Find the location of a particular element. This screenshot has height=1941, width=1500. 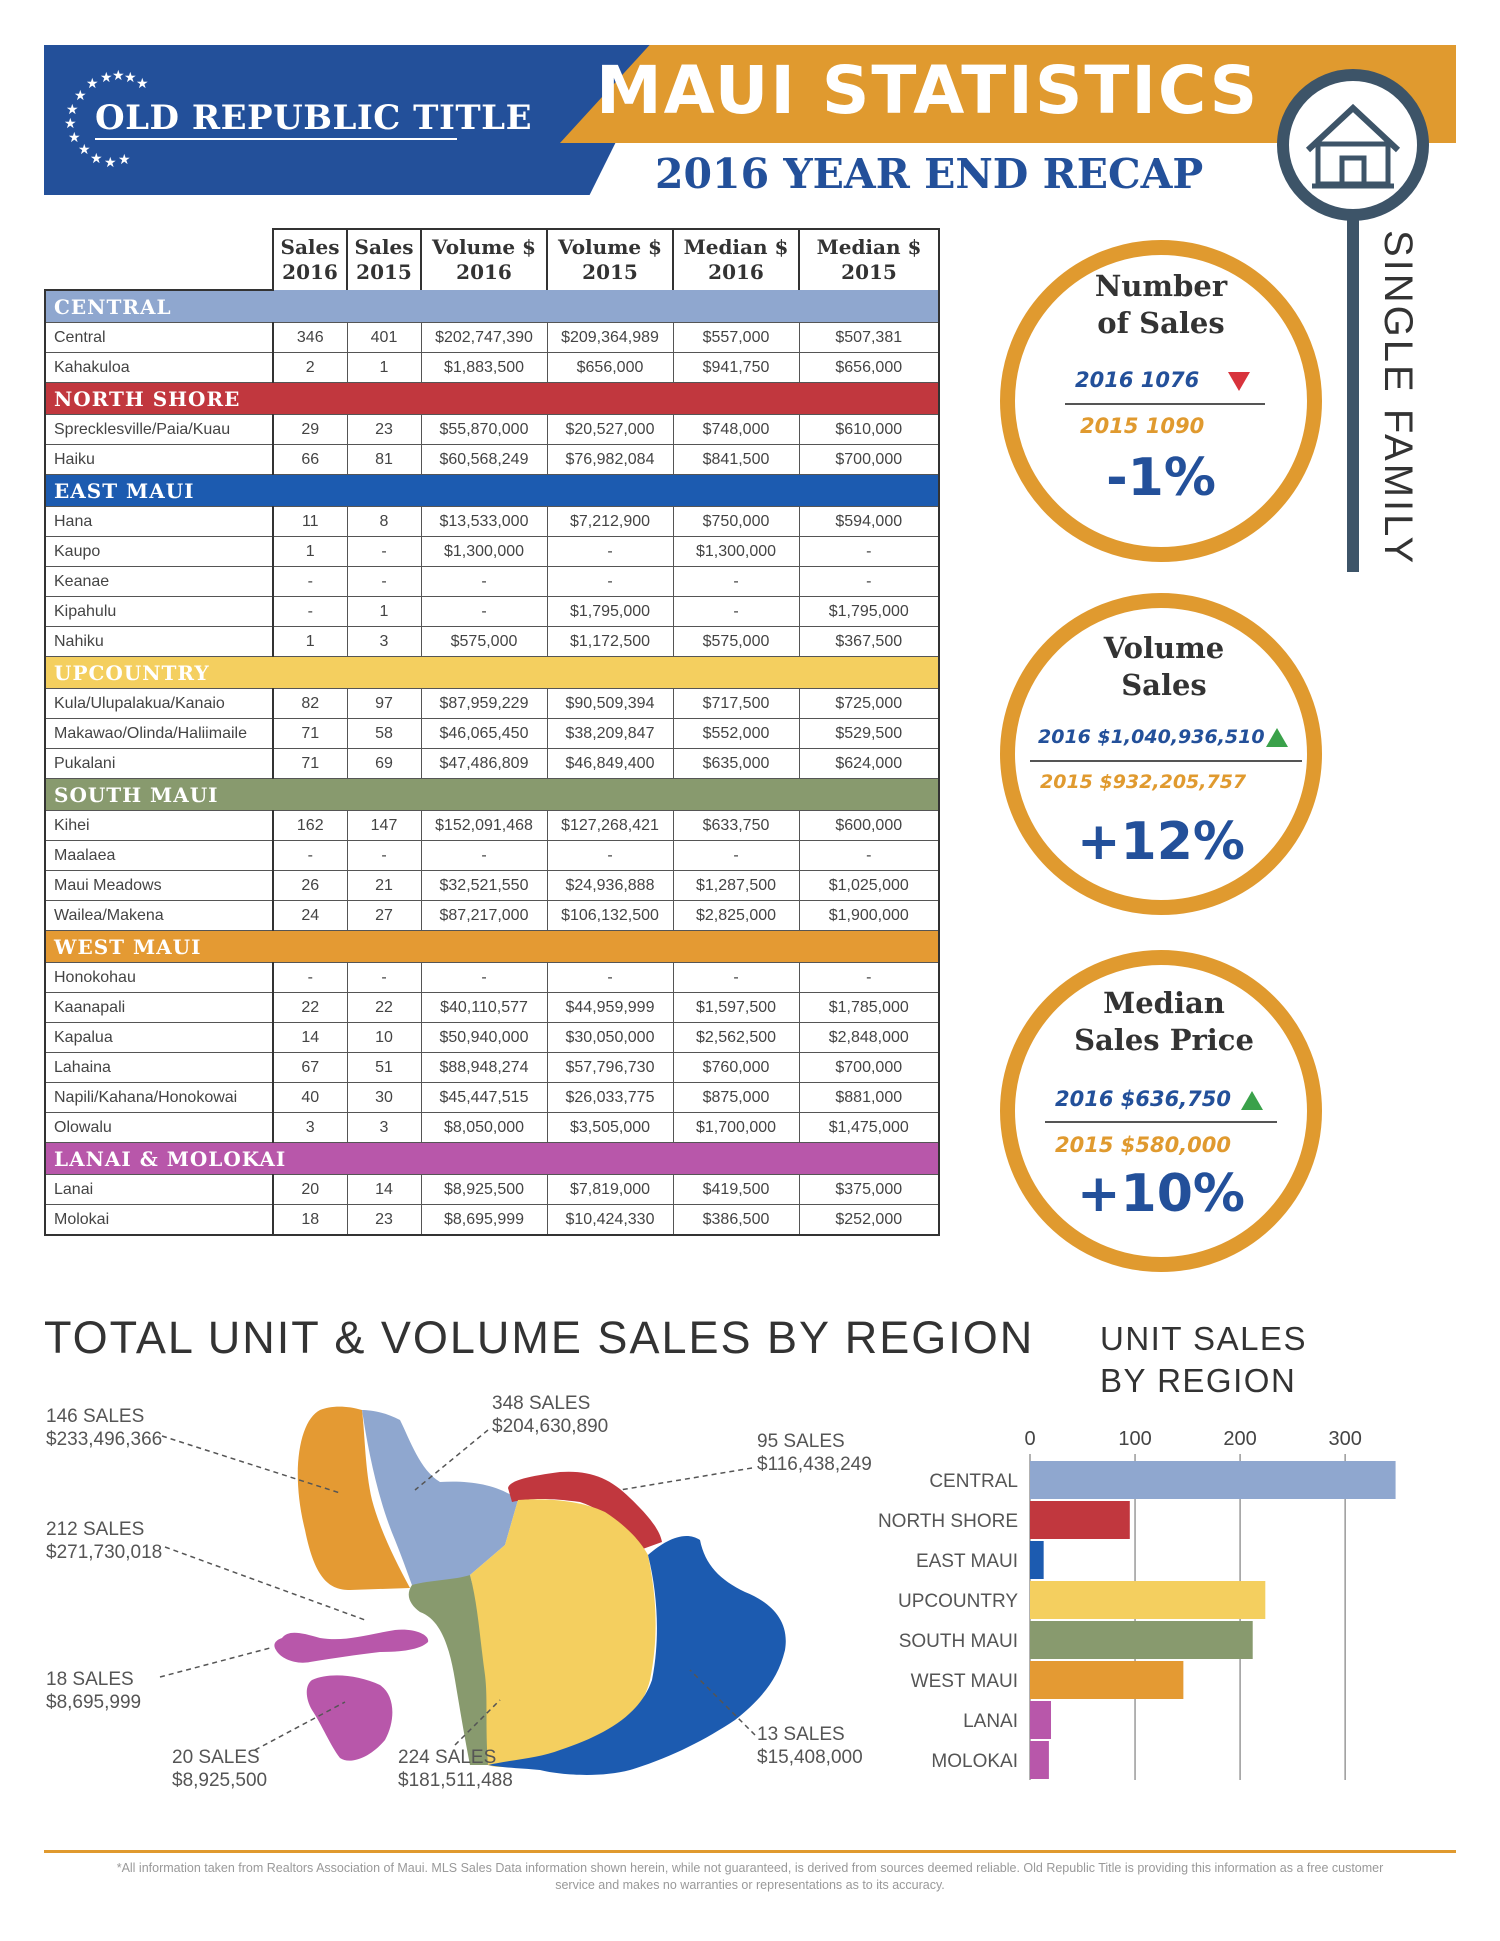

area-name-cell: Hana is located at coordinates (159, 521).